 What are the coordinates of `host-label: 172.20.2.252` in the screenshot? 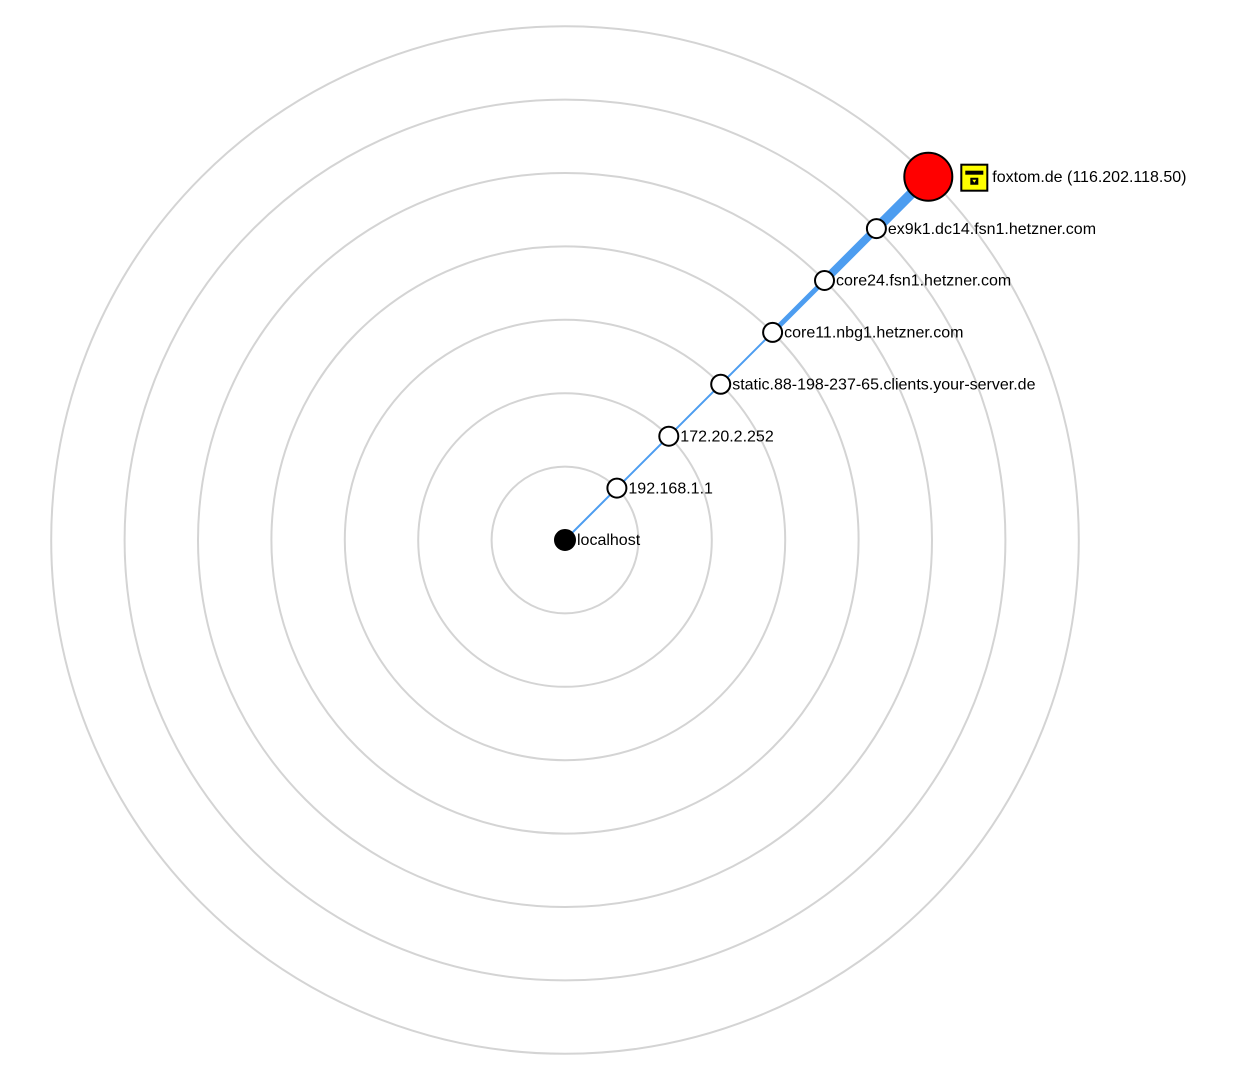 It's located at (727, 436).